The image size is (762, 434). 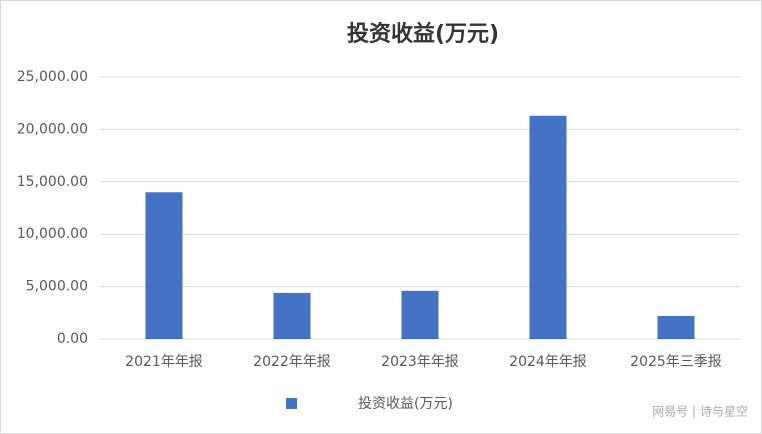 What do you see at coordinates (423, 34) in the screenshot?
I see `chart-title: 投资收益(万元)` at bounding box center [423, 34].